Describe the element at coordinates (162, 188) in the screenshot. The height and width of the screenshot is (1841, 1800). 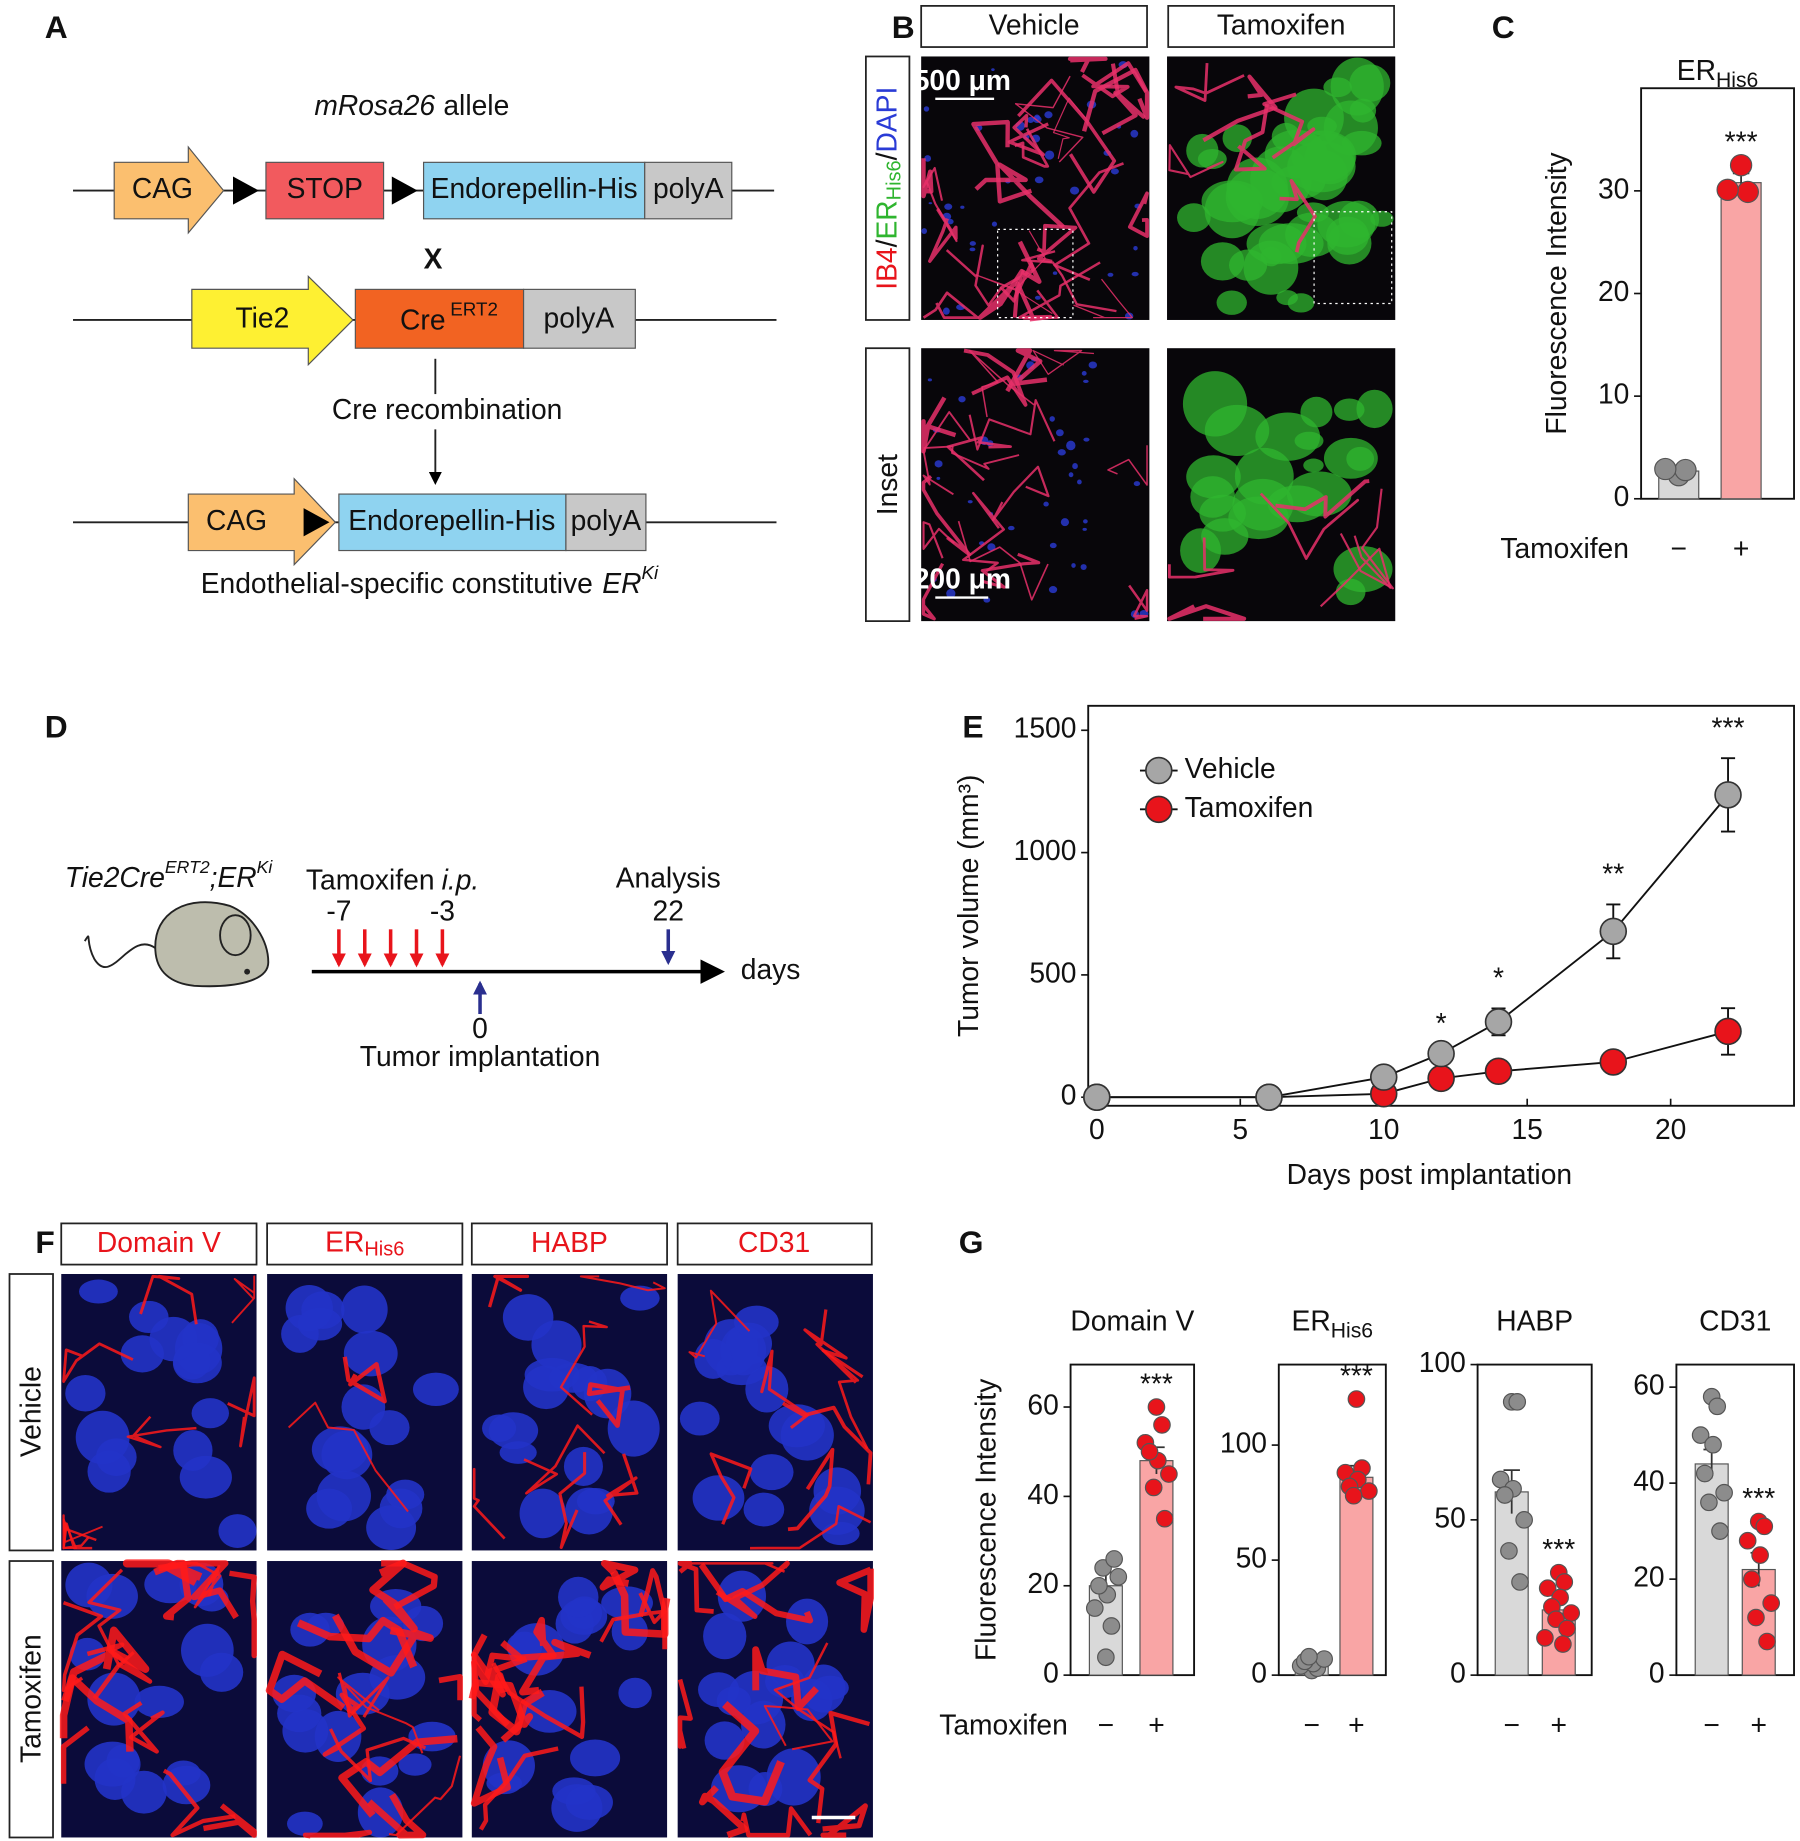
I see `element-label: CAG` at that location.